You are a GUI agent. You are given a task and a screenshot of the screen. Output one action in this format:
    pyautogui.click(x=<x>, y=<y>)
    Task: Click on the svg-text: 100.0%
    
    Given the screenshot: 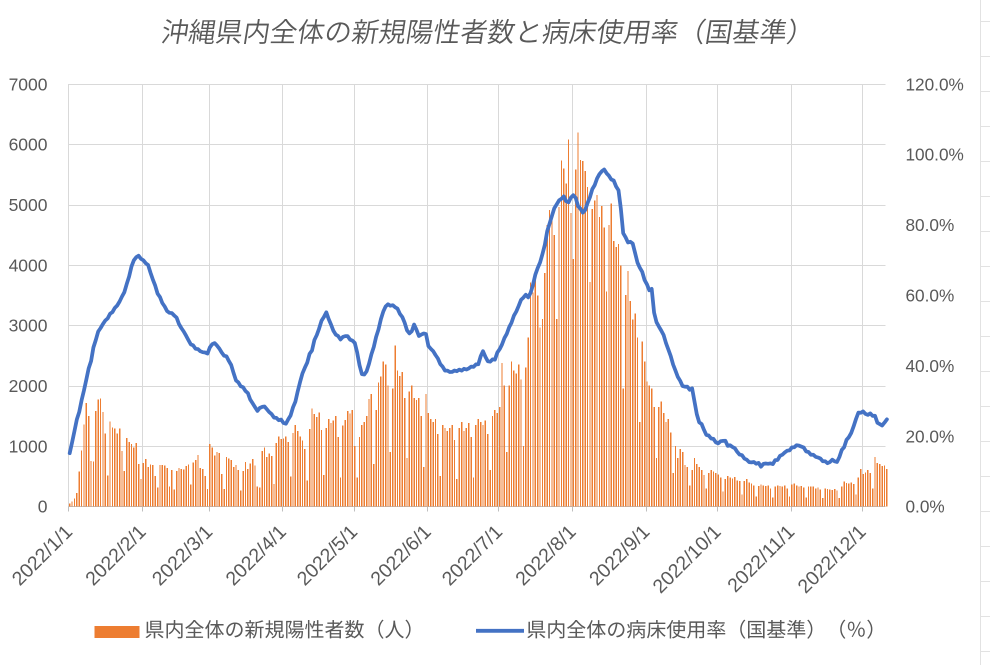 What is the action you would take?
    pyautogui.click(x=935, y=155)
    